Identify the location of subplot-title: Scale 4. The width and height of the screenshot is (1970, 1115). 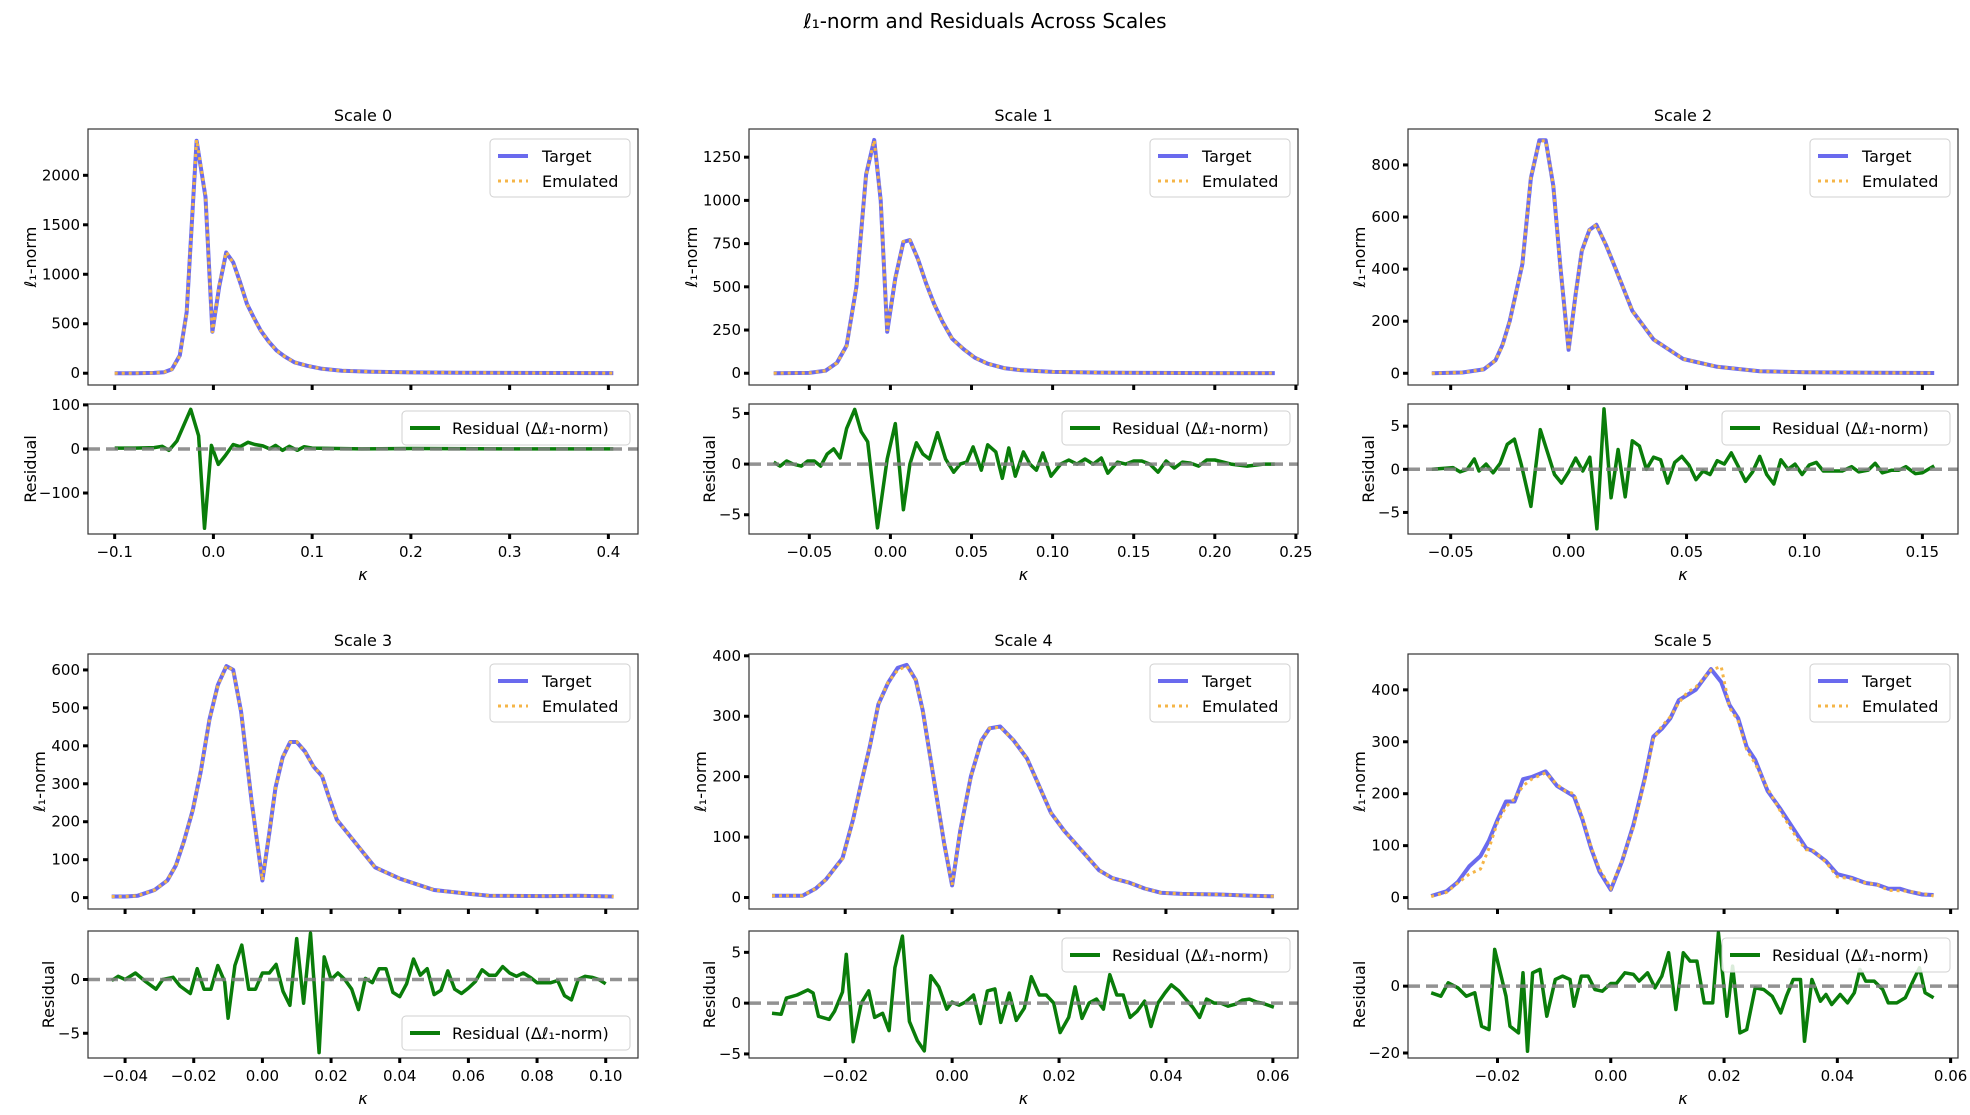
(1023, 640).